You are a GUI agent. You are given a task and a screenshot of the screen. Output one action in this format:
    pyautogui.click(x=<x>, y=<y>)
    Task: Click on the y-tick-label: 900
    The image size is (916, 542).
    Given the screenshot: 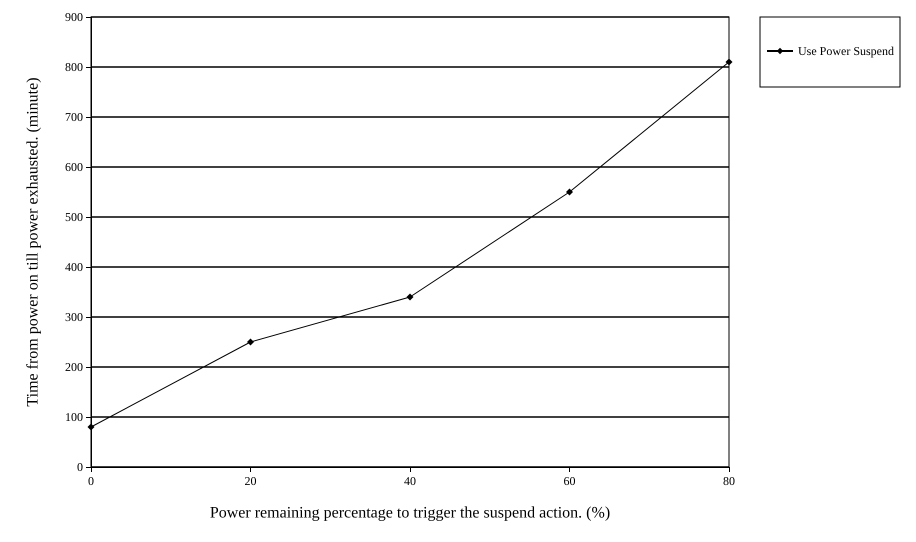 What is the action you would take?
    pyautogui.click(x=74, y=17)
    